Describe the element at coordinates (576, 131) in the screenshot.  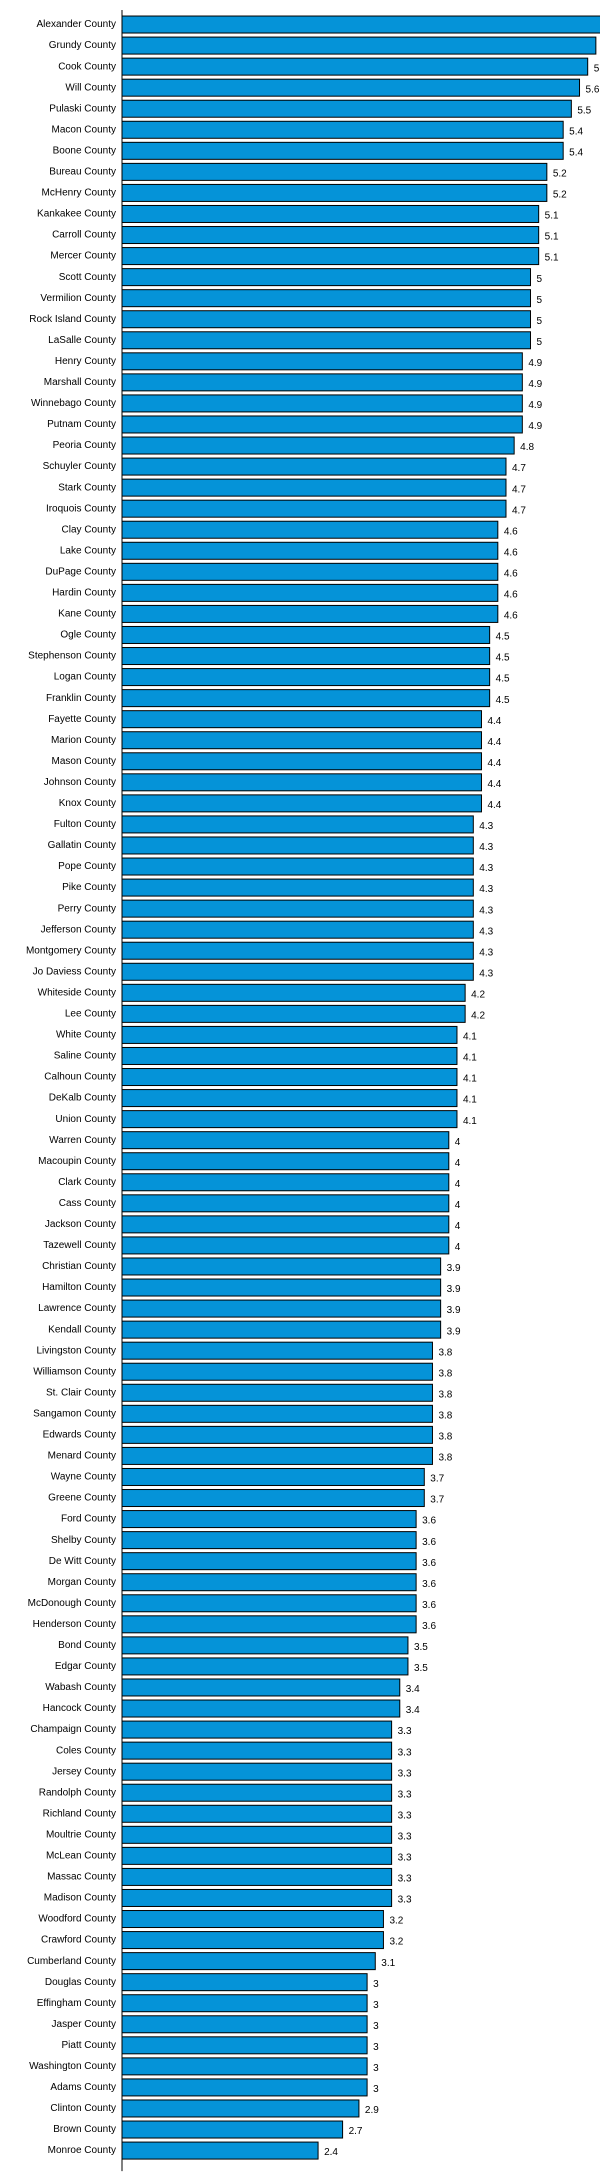
I see `value-label: 5.4` at that location.